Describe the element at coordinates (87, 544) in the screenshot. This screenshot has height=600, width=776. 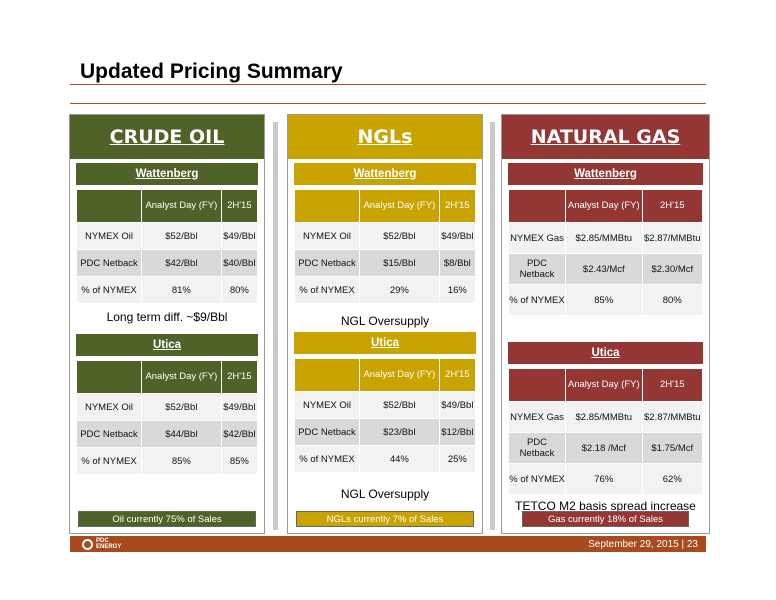
I see `pdc-logo-icon` at that location.